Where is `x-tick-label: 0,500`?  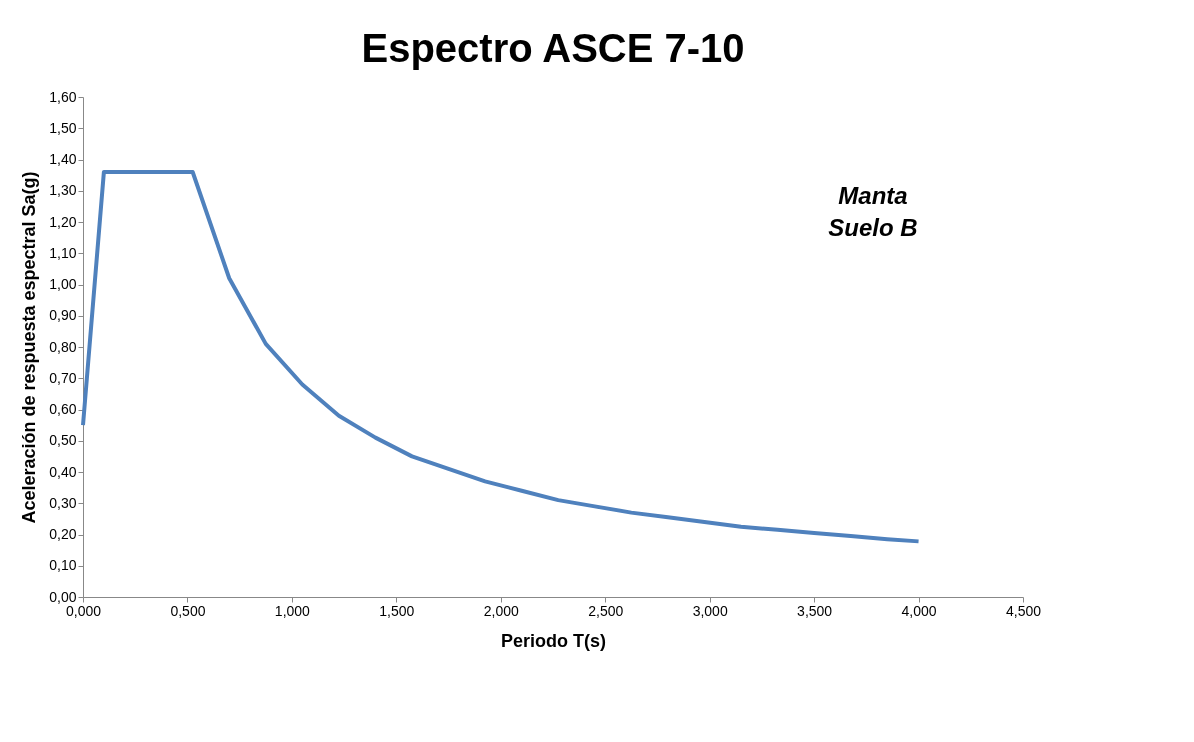
x-tick-label: 0,500 is located at coordinates (188, 610).